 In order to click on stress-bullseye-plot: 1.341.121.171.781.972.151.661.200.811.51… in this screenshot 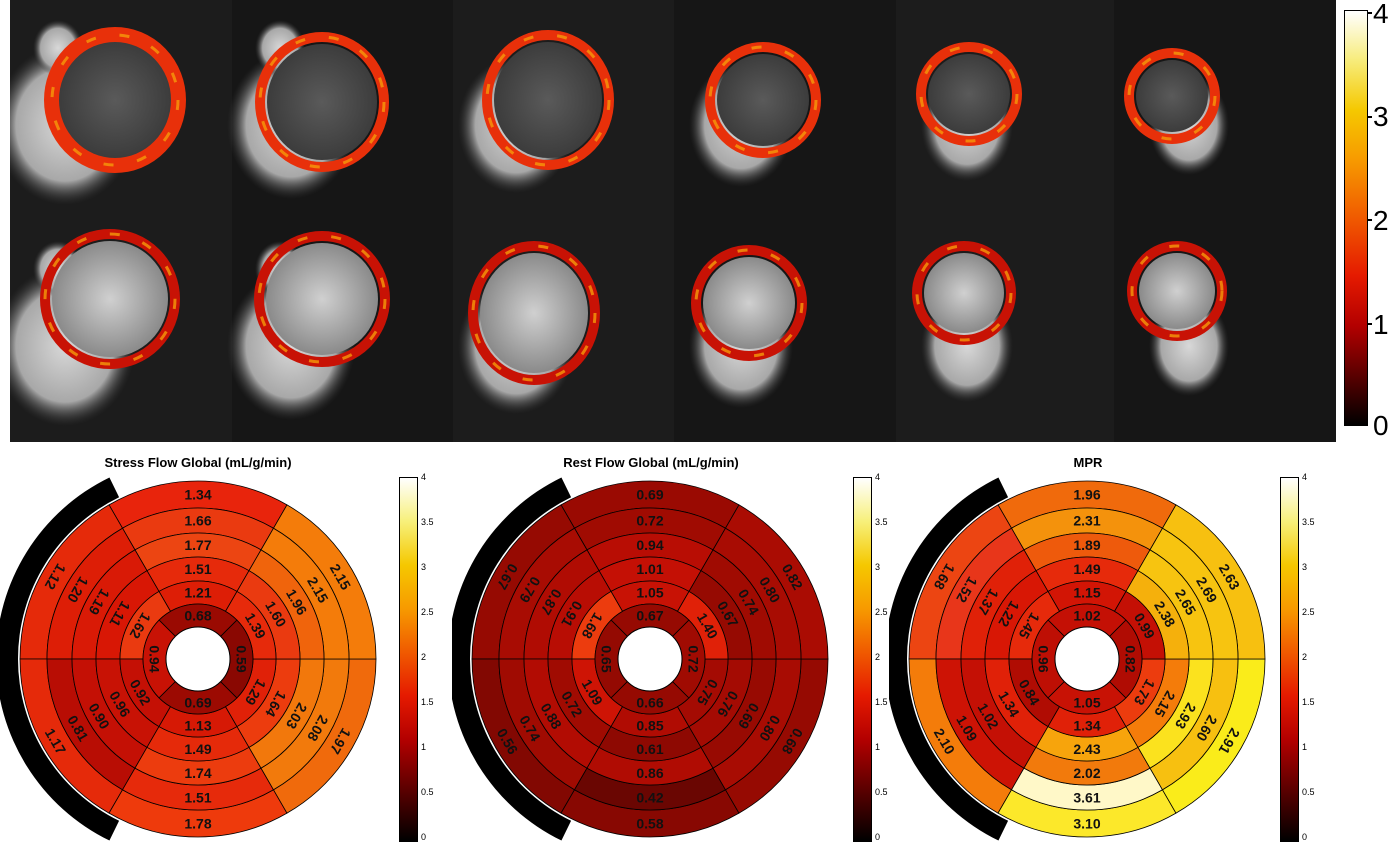, I will do `click(188, 659)`.